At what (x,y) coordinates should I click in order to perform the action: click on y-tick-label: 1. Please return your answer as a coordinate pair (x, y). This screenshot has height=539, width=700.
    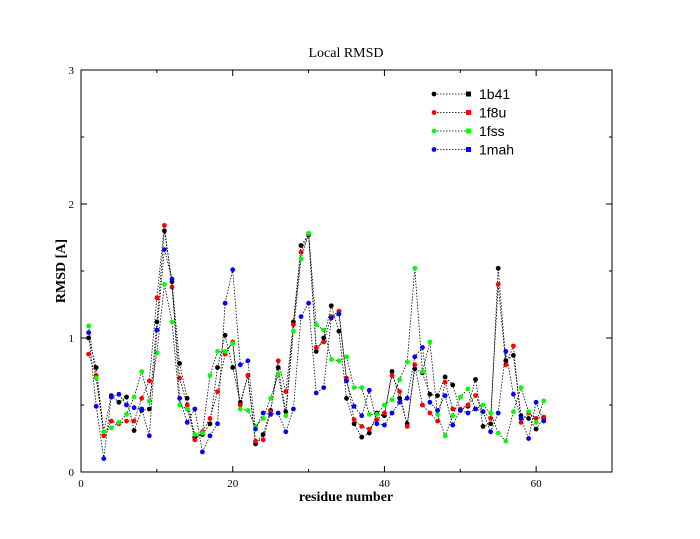
    Looking at the image, I should click on (72, 339).